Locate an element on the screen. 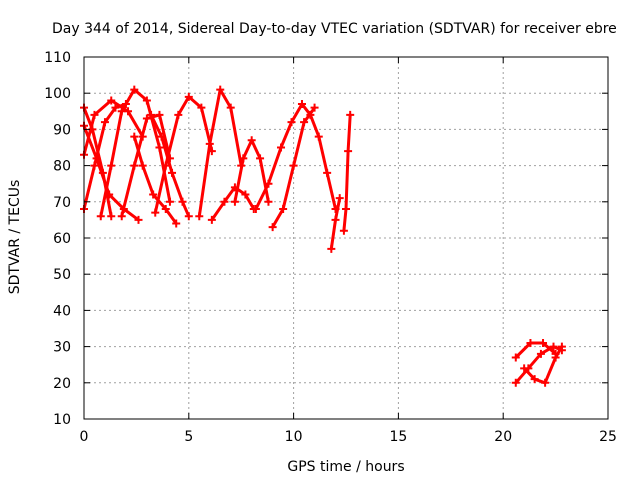 The height and width of the screenshot is (480, 640). y-tick-label-60: 60 is located at coordinates (62, 239).